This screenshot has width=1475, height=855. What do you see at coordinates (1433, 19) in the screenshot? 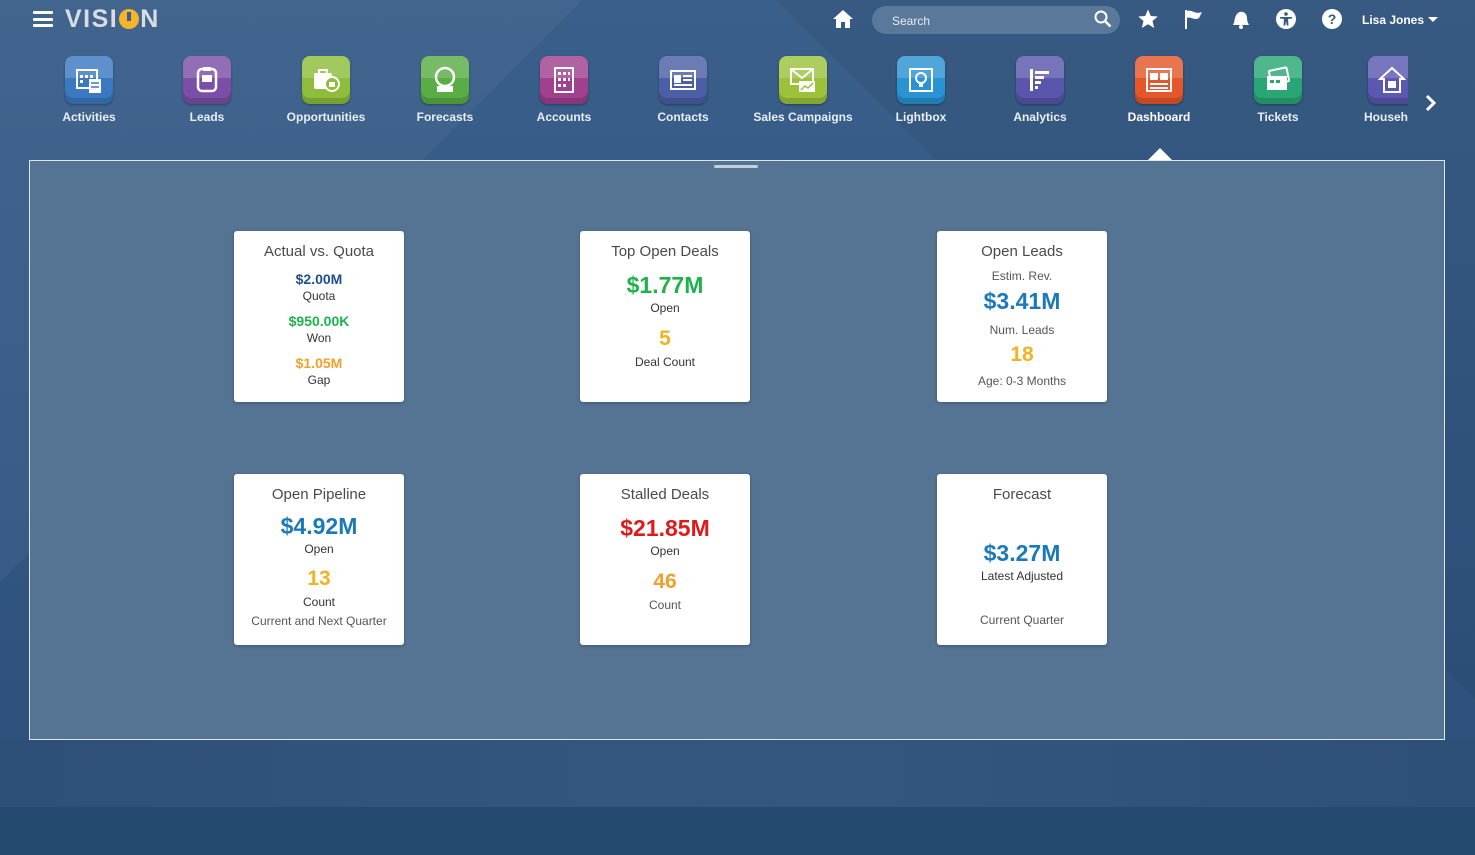
I see `chevron-down-icon` at bounding box center [1433, 19].